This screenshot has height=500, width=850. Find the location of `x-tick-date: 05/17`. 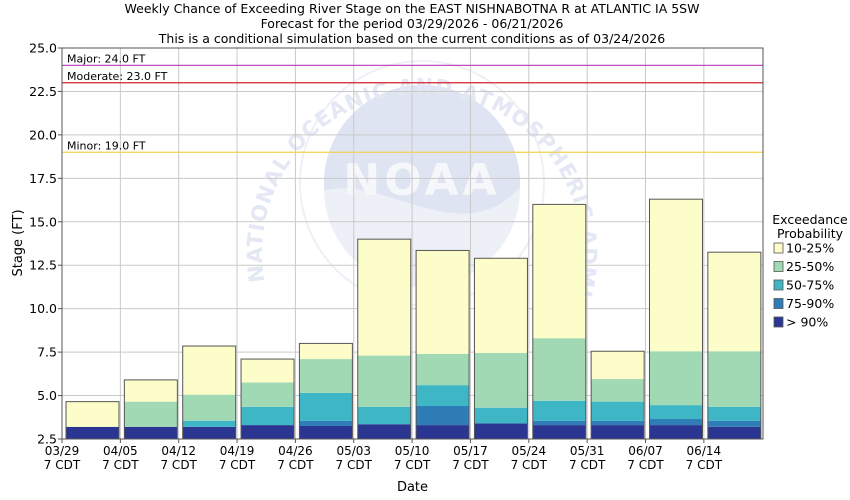

x-tick-date: 05/17 is located at coordinates (470, 451).